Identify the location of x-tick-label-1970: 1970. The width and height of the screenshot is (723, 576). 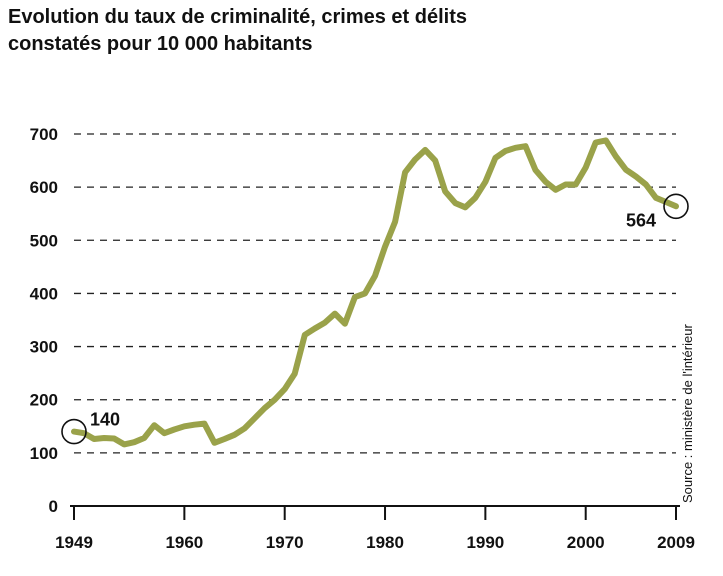
(285, 542).